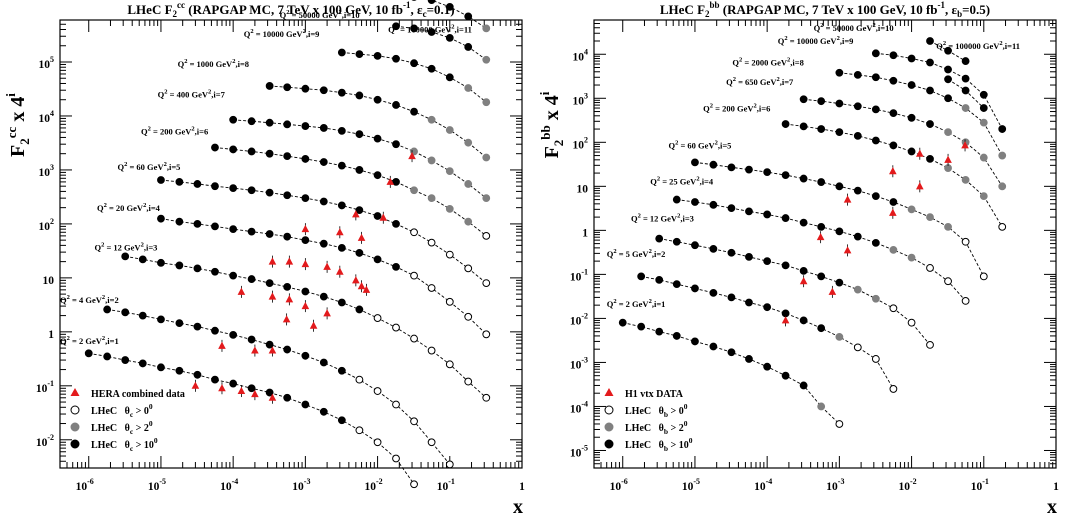  Describe the element at coordinates (1052, 507) in the screenshot. I see `x-axis-label: x` at that location.